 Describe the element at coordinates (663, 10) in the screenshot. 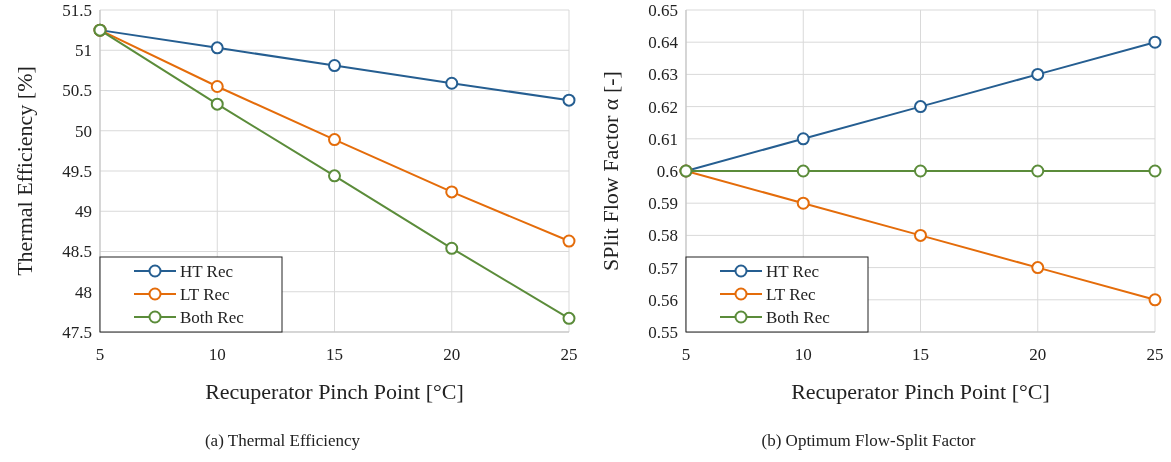

I see `y-tick-label: 0.65` at that location.